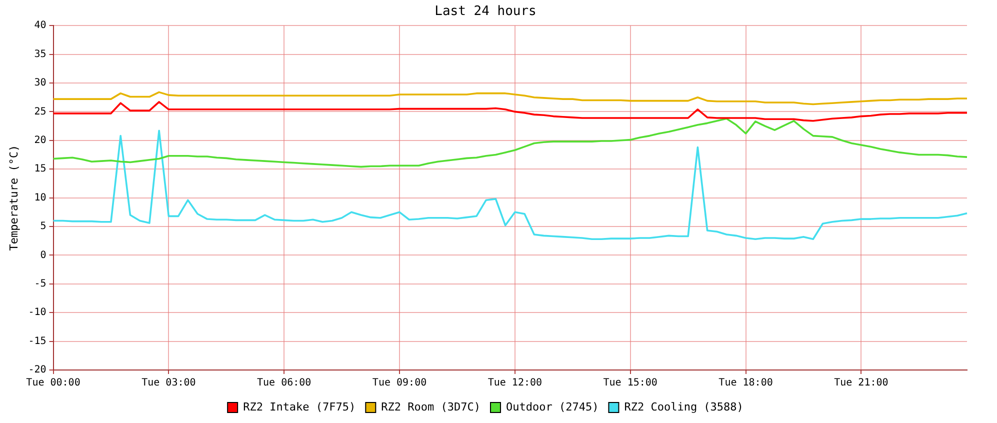  I want to click on y-tick-label: -20, so click(37, 370).